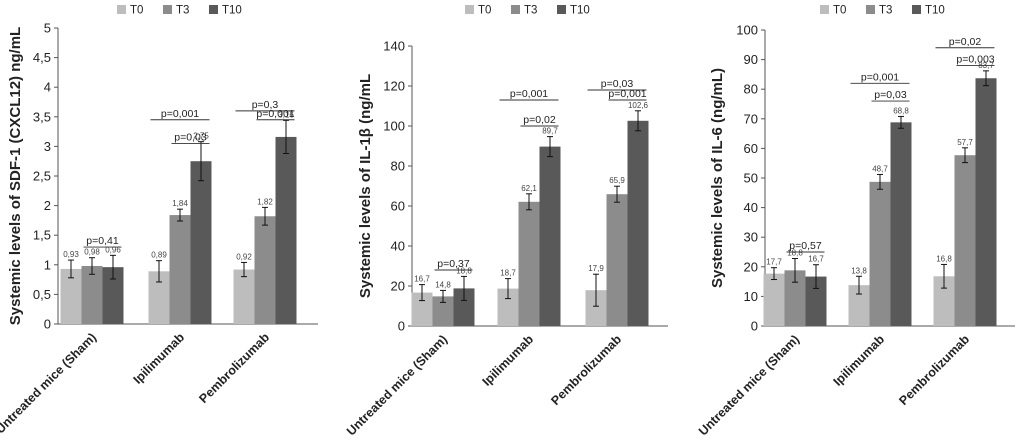 Image resolution: width=1021 pixels, height=445 pixels. I want to click on value-label-T10-0: 0,96, so click(113, 249).